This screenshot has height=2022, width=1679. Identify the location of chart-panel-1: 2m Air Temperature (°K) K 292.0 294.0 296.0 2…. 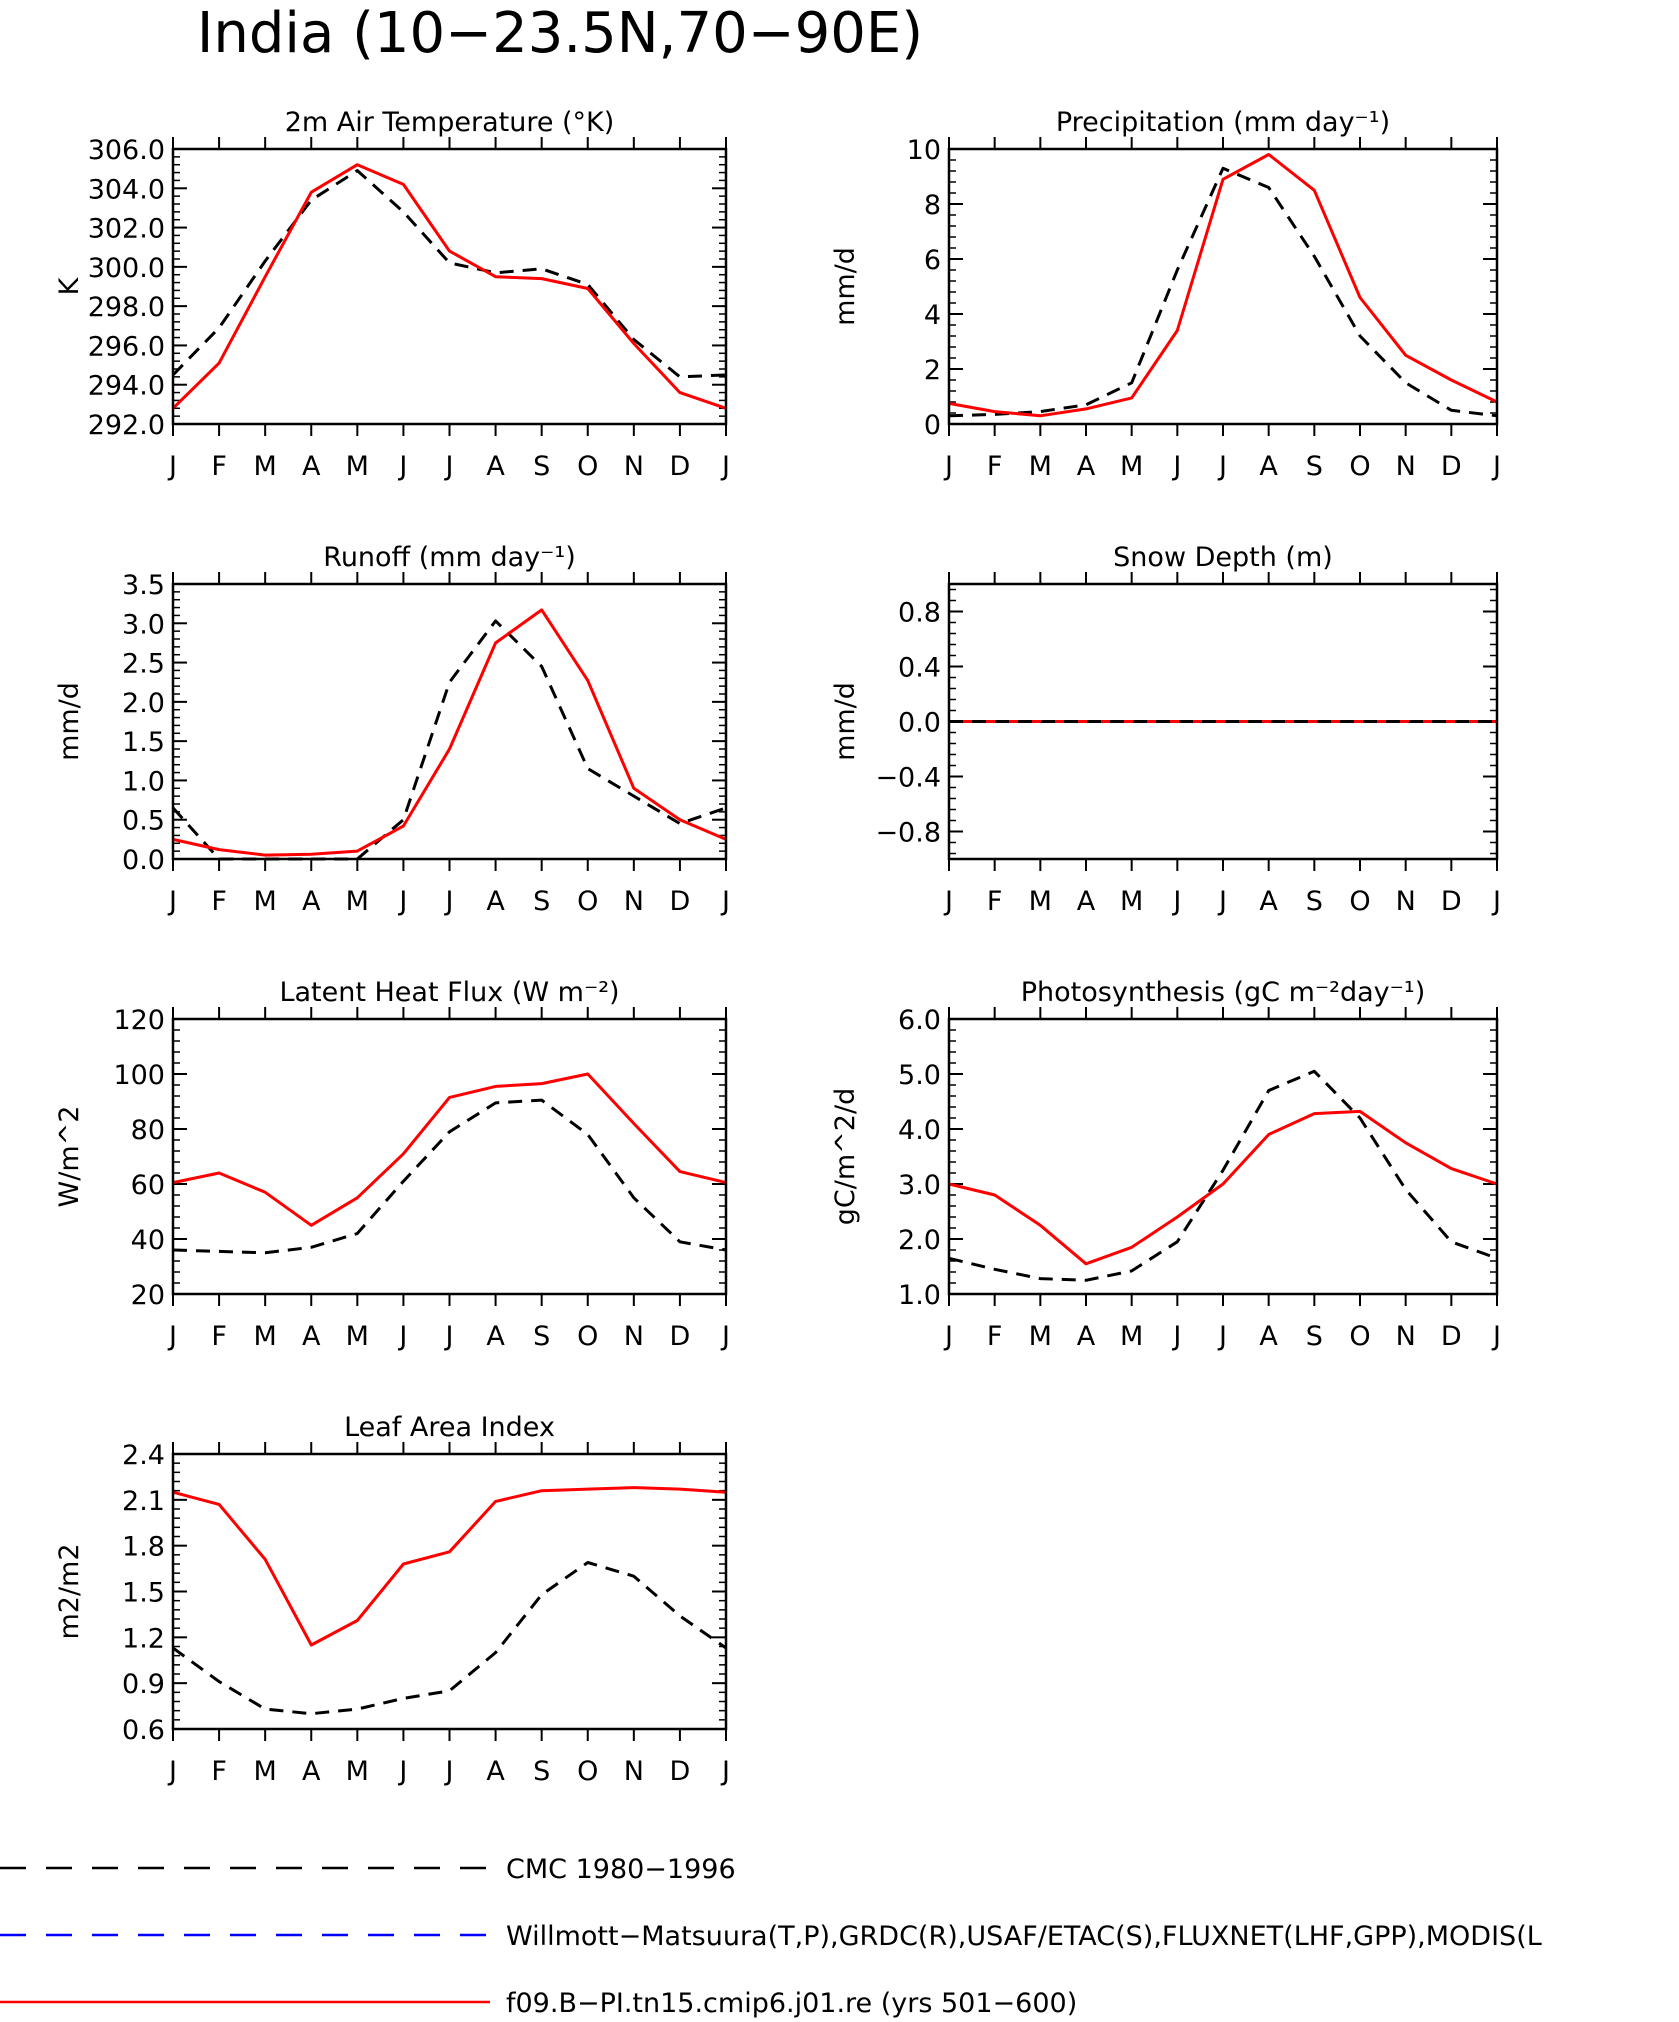
(392, 294).